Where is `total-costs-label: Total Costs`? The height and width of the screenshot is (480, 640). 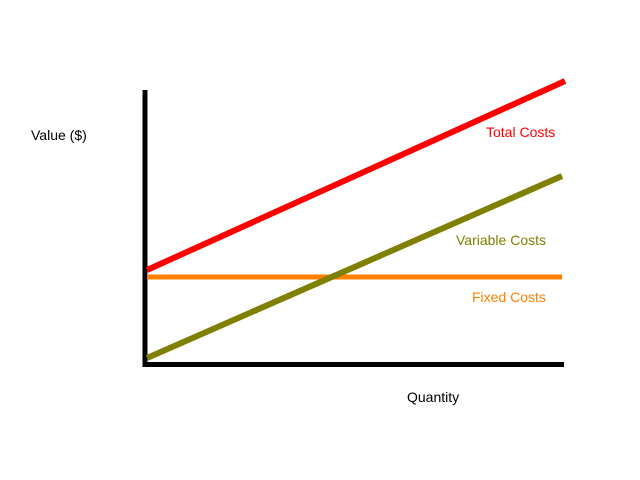
total-costs-label: Total Costs is located at coordinates (521, 132).